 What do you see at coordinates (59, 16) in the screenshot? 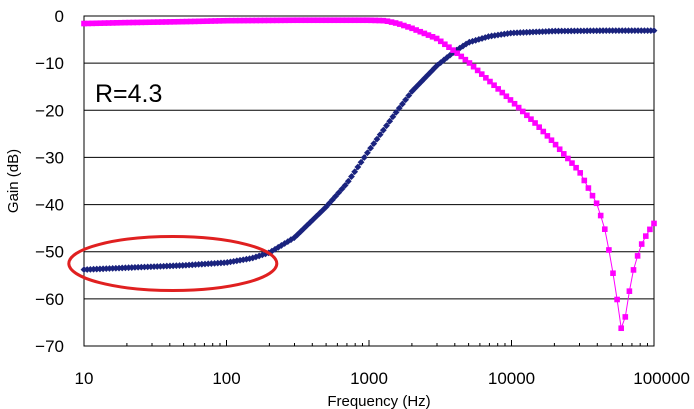
I see `y-tick-label: 0` at bounding box center [59, 16].